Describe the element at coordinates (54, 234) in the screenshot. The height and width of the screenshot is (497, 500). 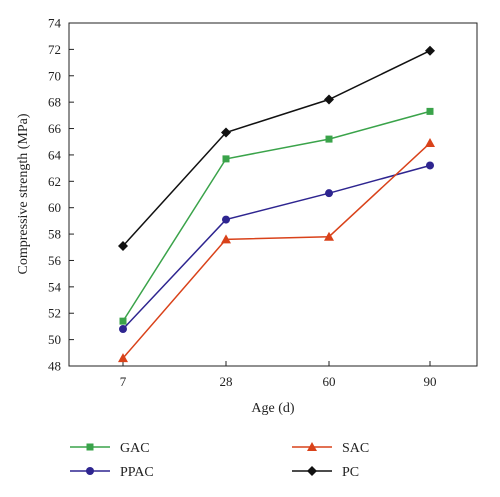
I see `y-tick-label: 58` at that location.